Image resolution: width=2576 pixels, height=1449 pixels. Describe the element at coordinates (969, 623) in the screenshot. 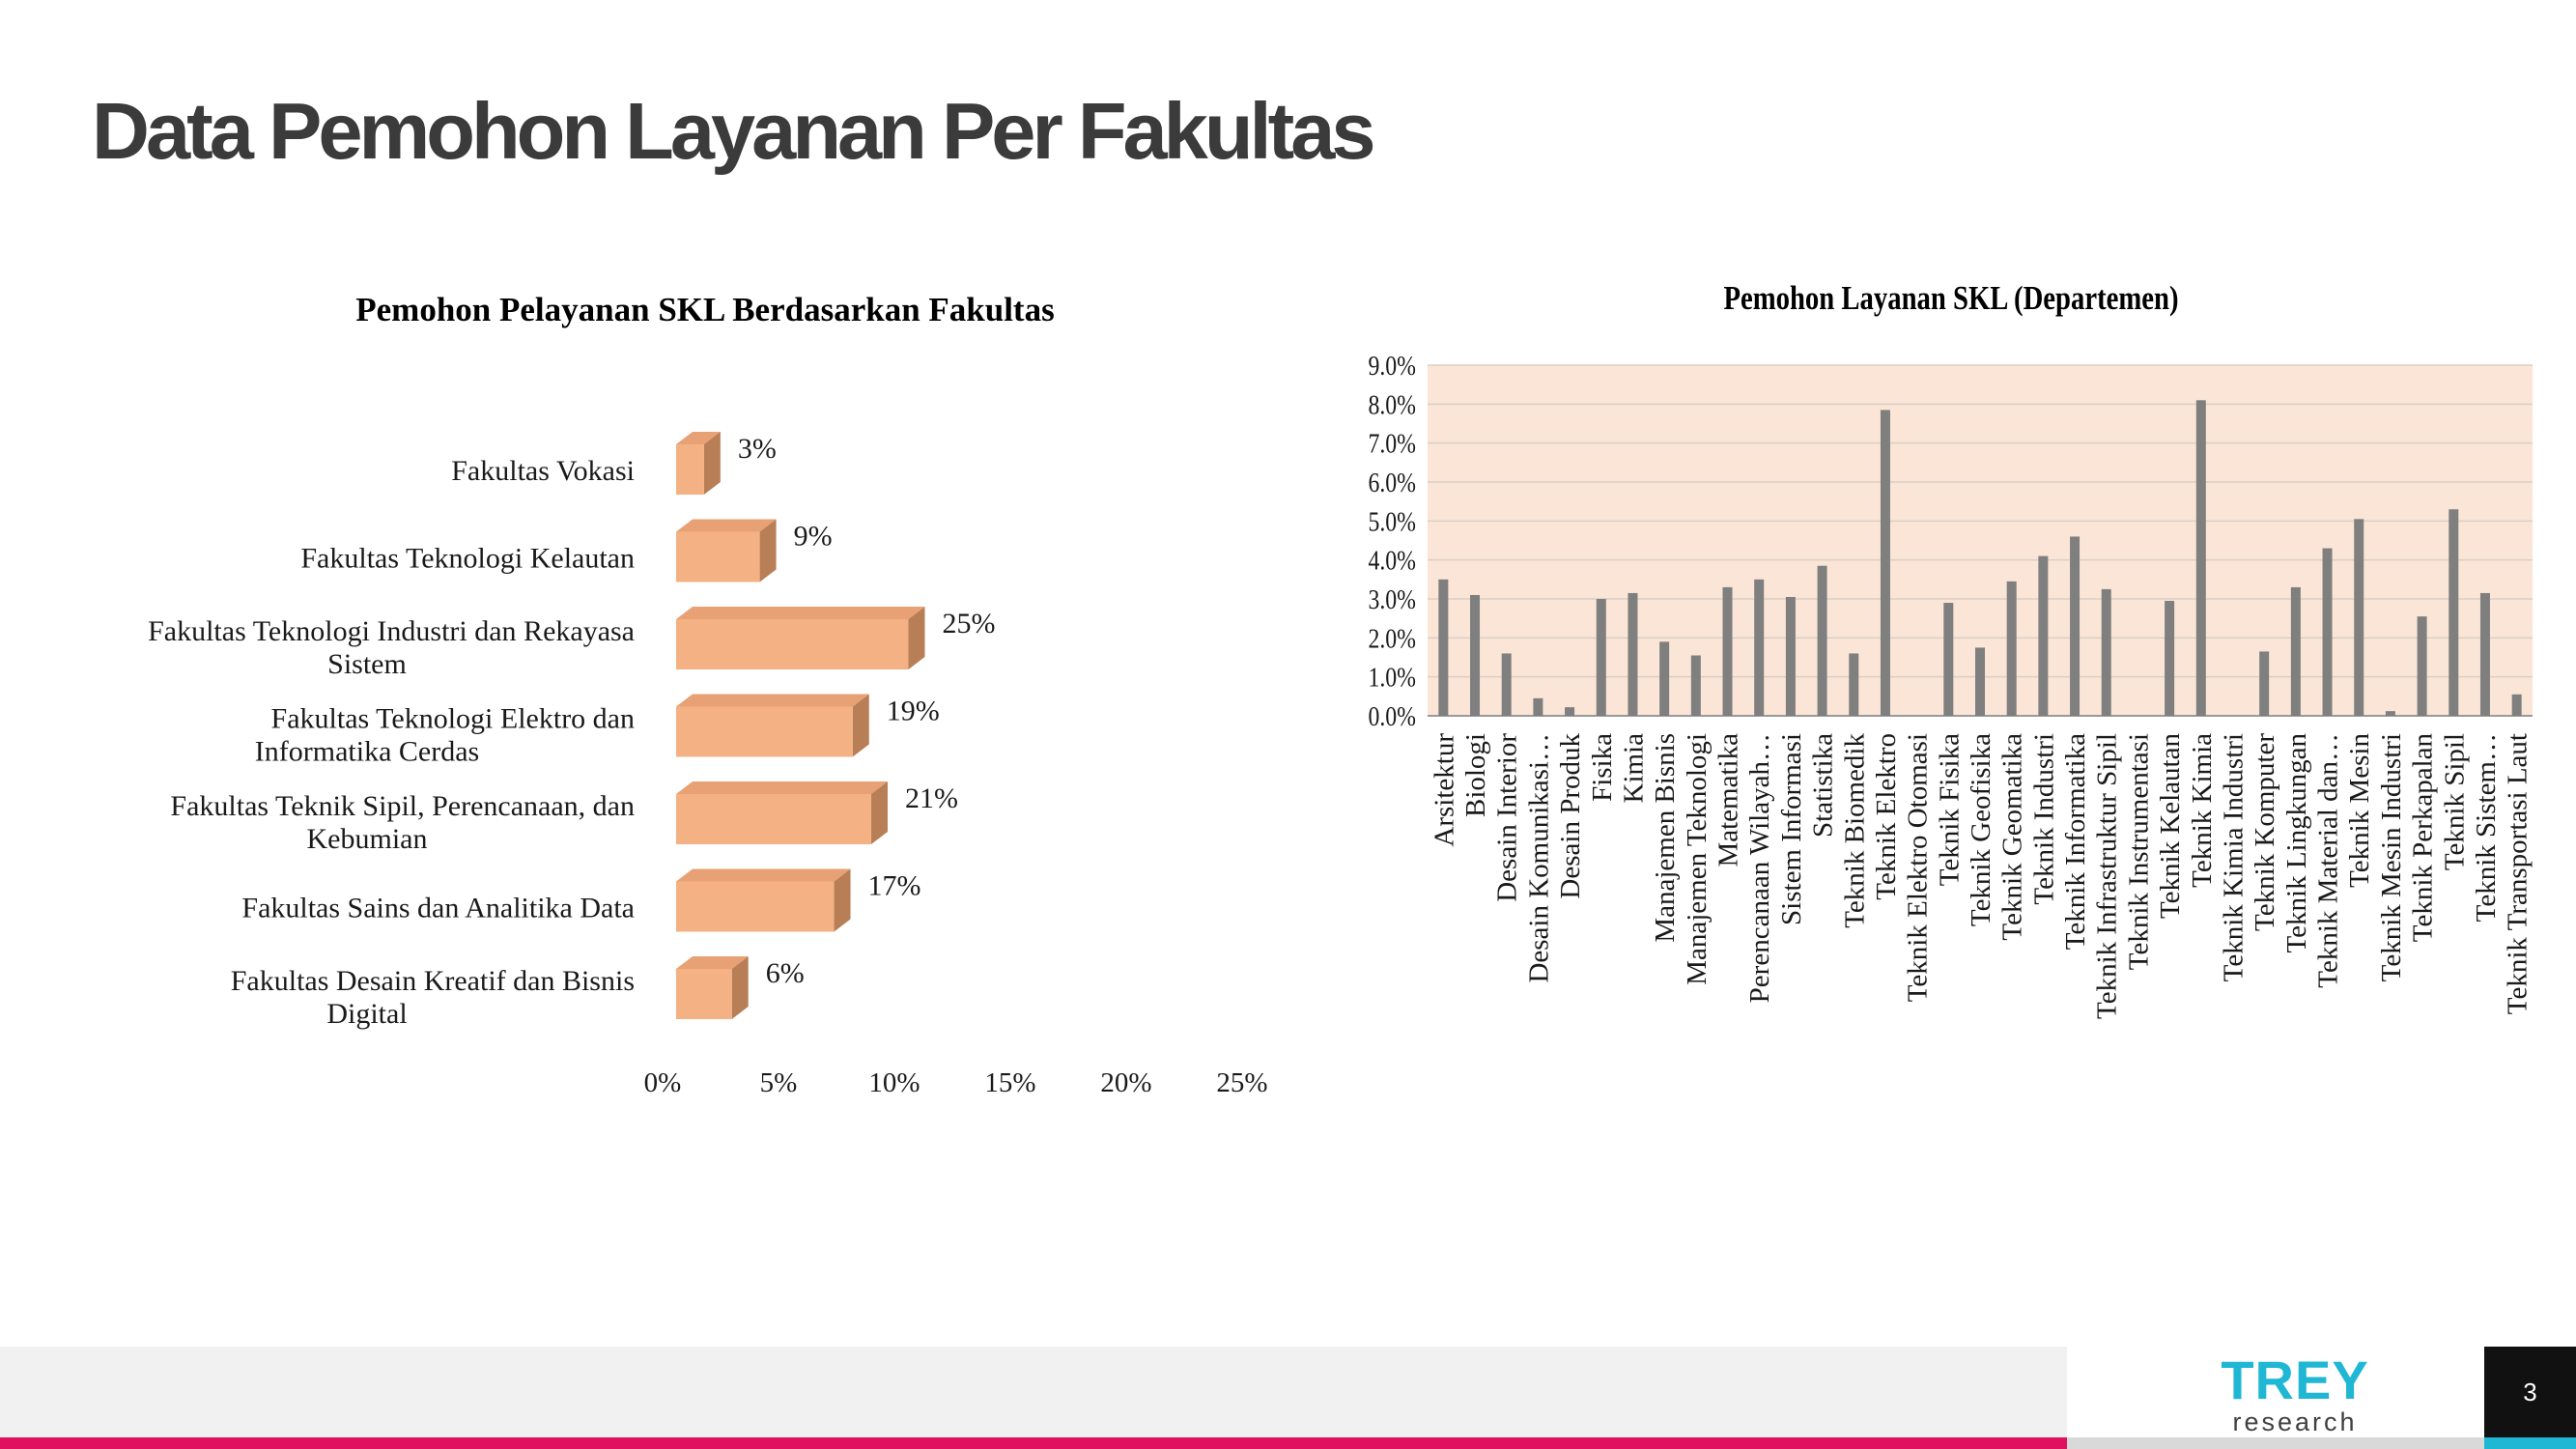

I see `chart1-data-label: 25%` at that location.